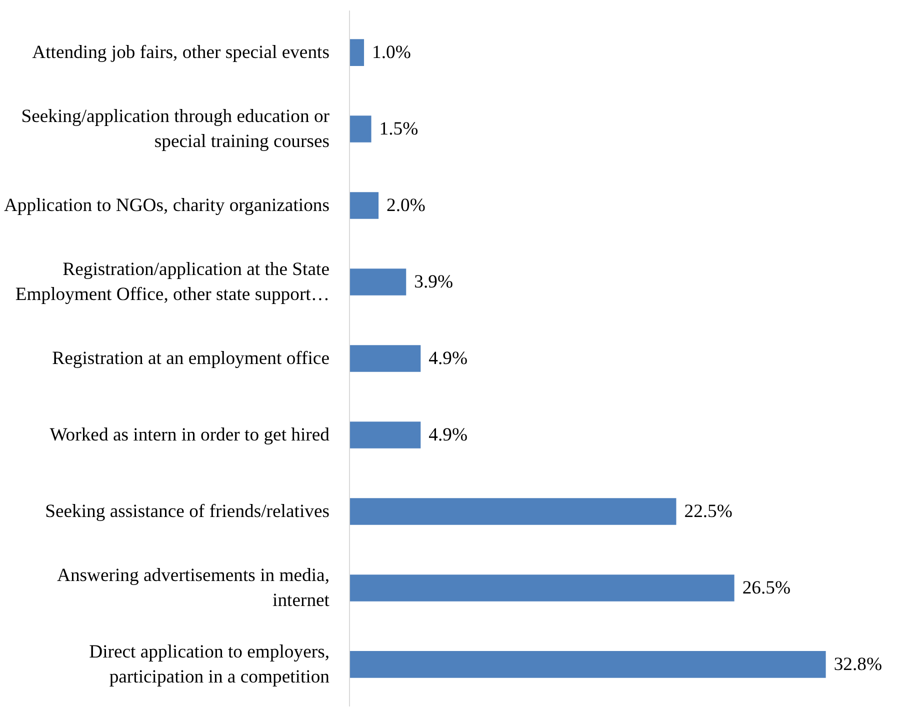 Image resolution: width=902 pixels, height=711 pixels. What do you see at coordinates (191, 358) in the screenshot?
I see `y-tick-label: Registration at an employment office` at bounding box center [191, 358].